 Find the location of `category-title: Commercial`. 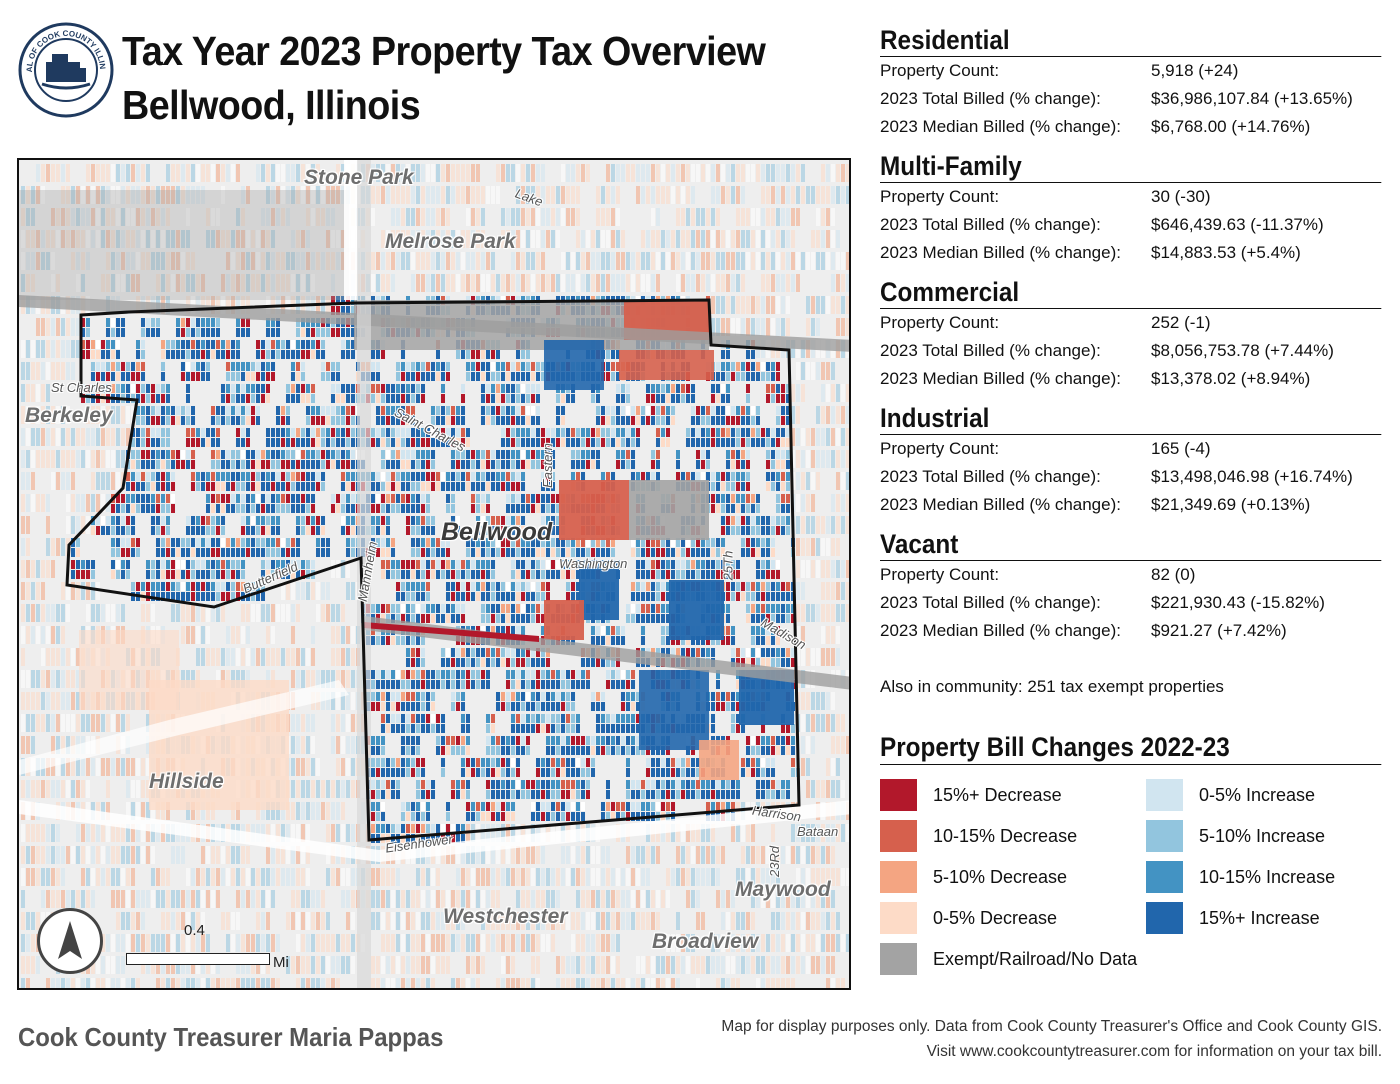

category-title: Commercial is located at coordinates (1131, 292).